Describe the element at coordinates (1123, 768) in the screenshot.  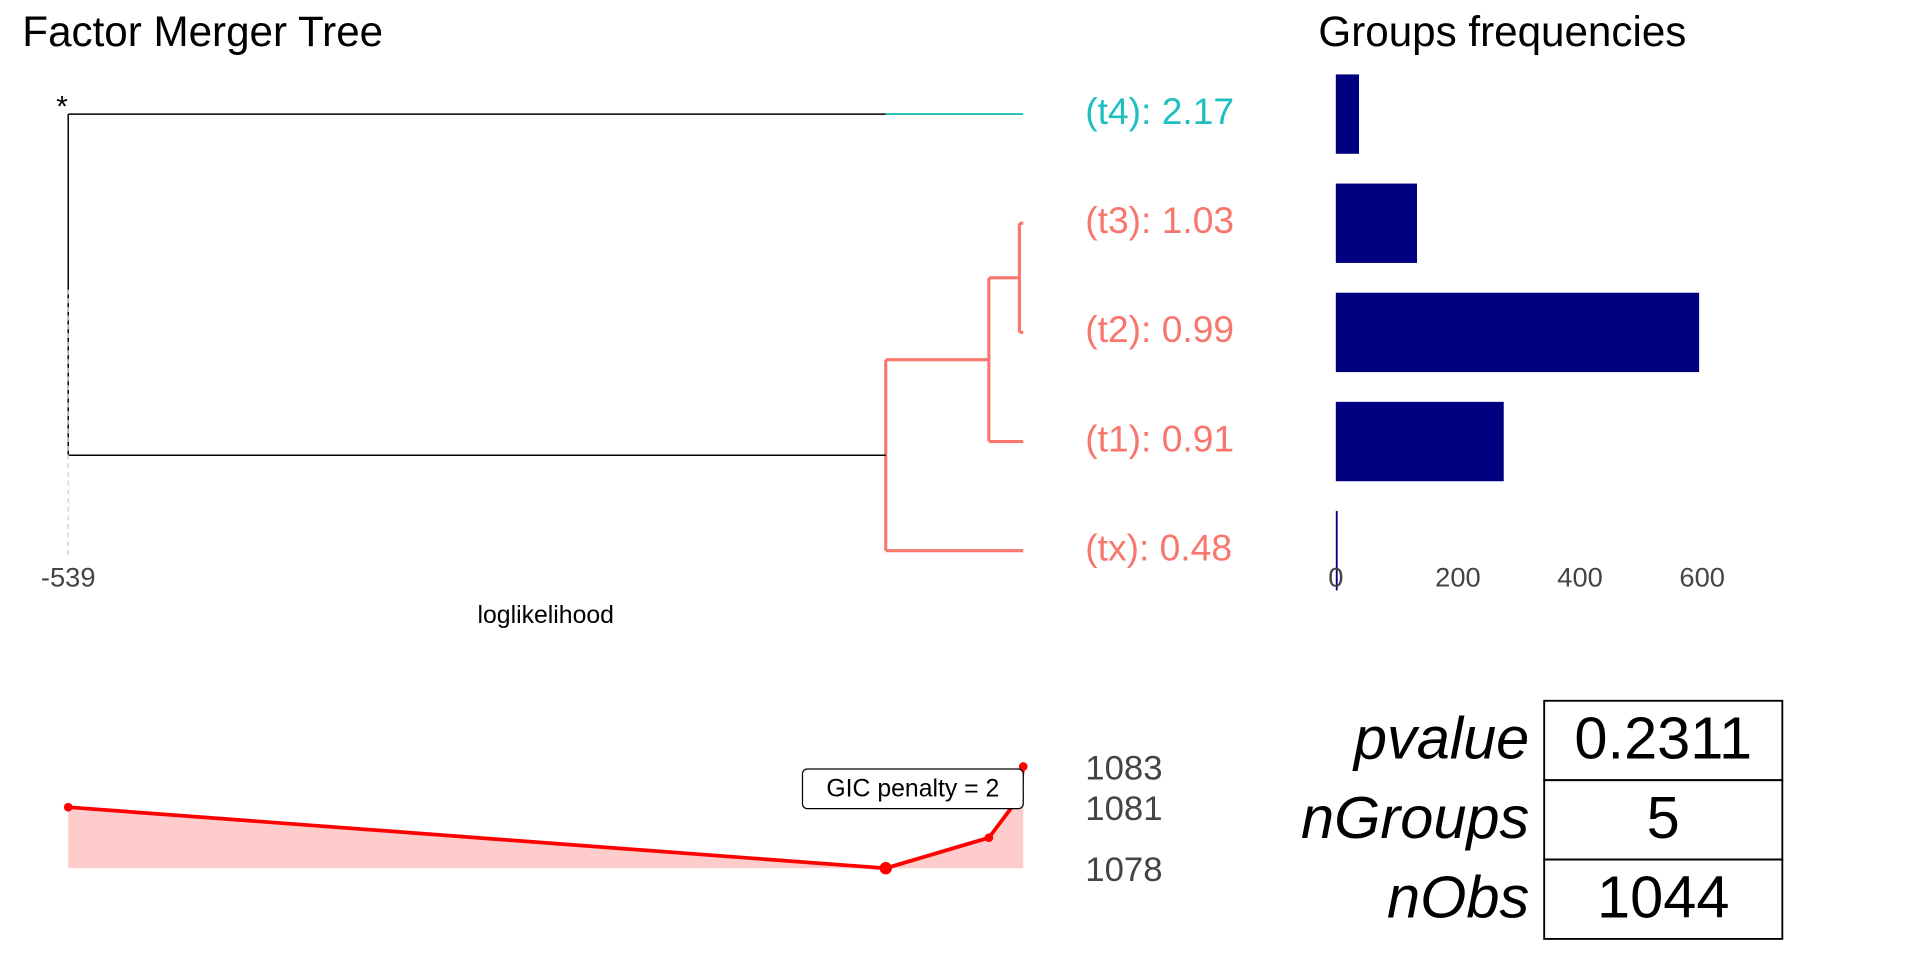
I see `y-tick-label: 1083` at that location.